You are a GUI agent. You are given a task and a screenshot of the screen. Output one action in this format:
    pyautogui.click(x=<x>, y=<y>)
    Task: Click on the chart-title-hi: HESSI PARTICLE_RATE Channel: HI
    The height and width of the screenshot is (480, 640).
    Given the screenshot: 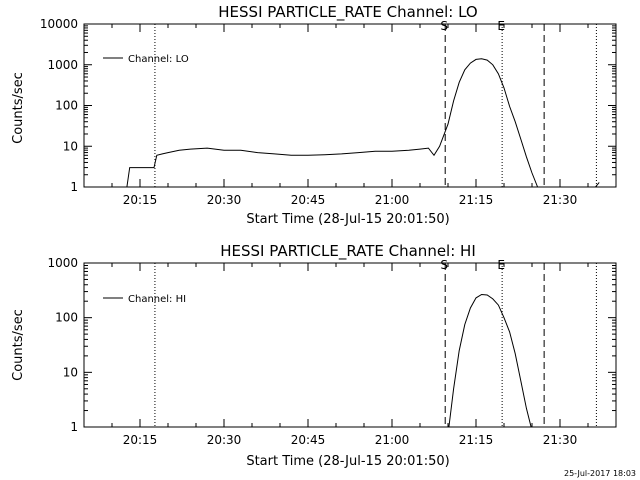 What is the action you would take?
    pyautogui.click(x=348, y=251)
    